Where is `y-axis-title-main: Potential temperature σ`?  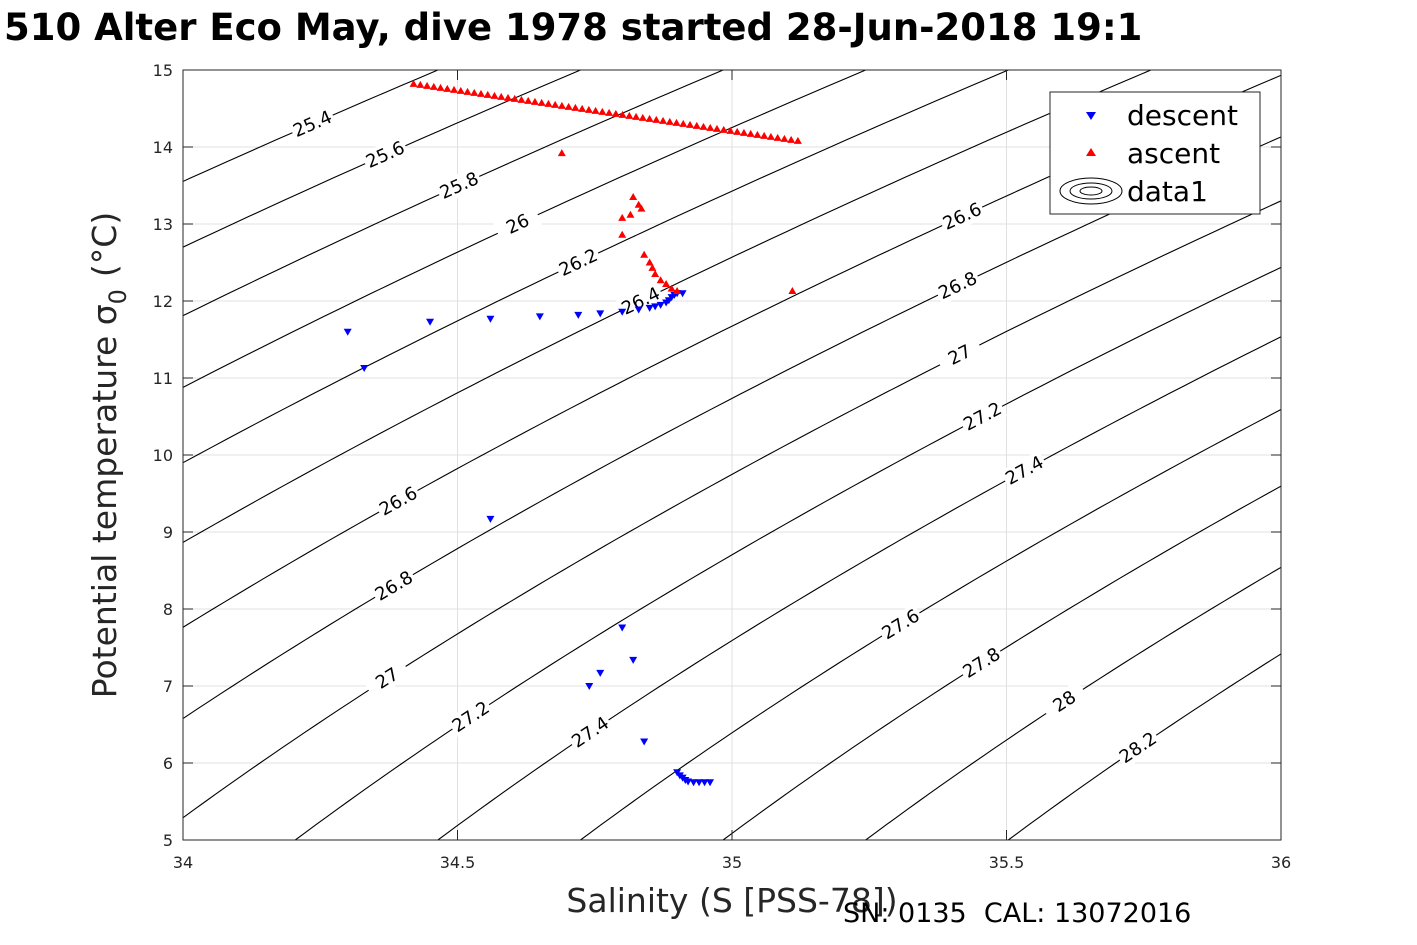
y-axis-title-main: Potential temperature σ is located at coordinates (104, 501).